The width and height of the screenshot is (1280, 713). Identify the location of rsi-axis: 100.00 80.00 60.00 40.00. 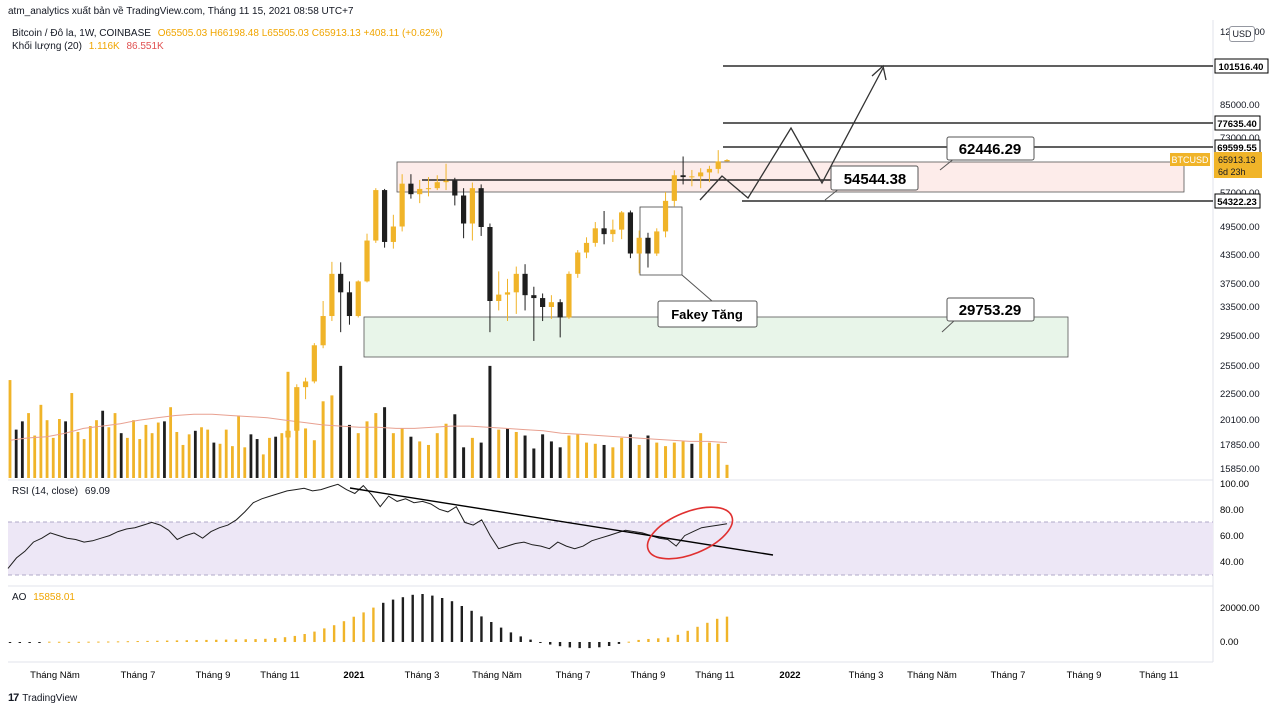
(1234, 523).